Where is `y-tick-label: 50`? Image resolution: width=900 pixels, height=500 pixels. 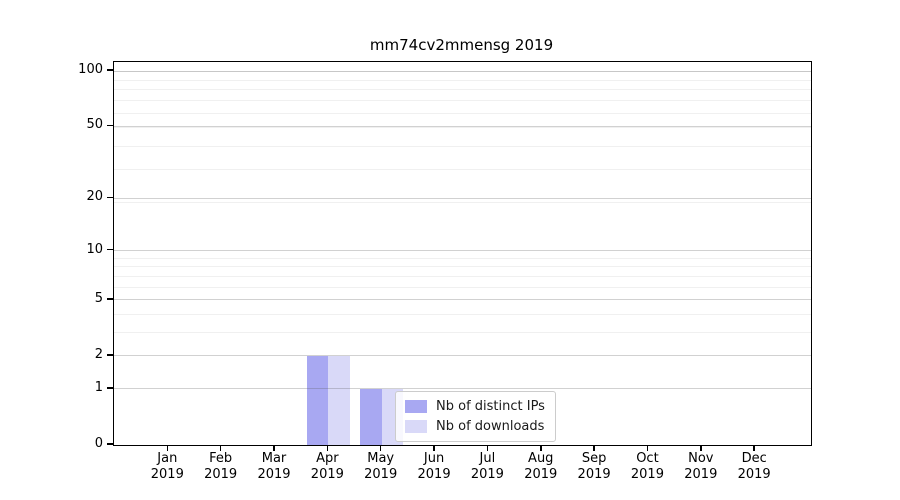
y-tick-label: 50 is located at coordinates (94, 125).